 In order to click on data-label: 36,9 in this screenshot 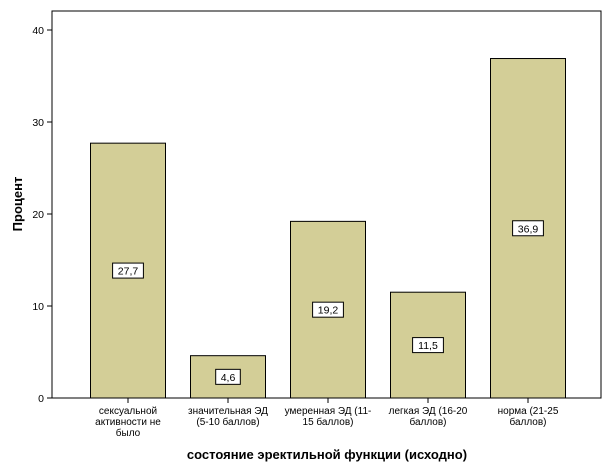, I will do `click(528, 229)`.